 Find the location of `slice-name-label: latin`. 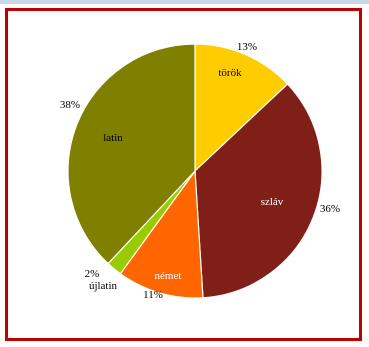

slice-name-label: latin is located at coordinates (113, 138).